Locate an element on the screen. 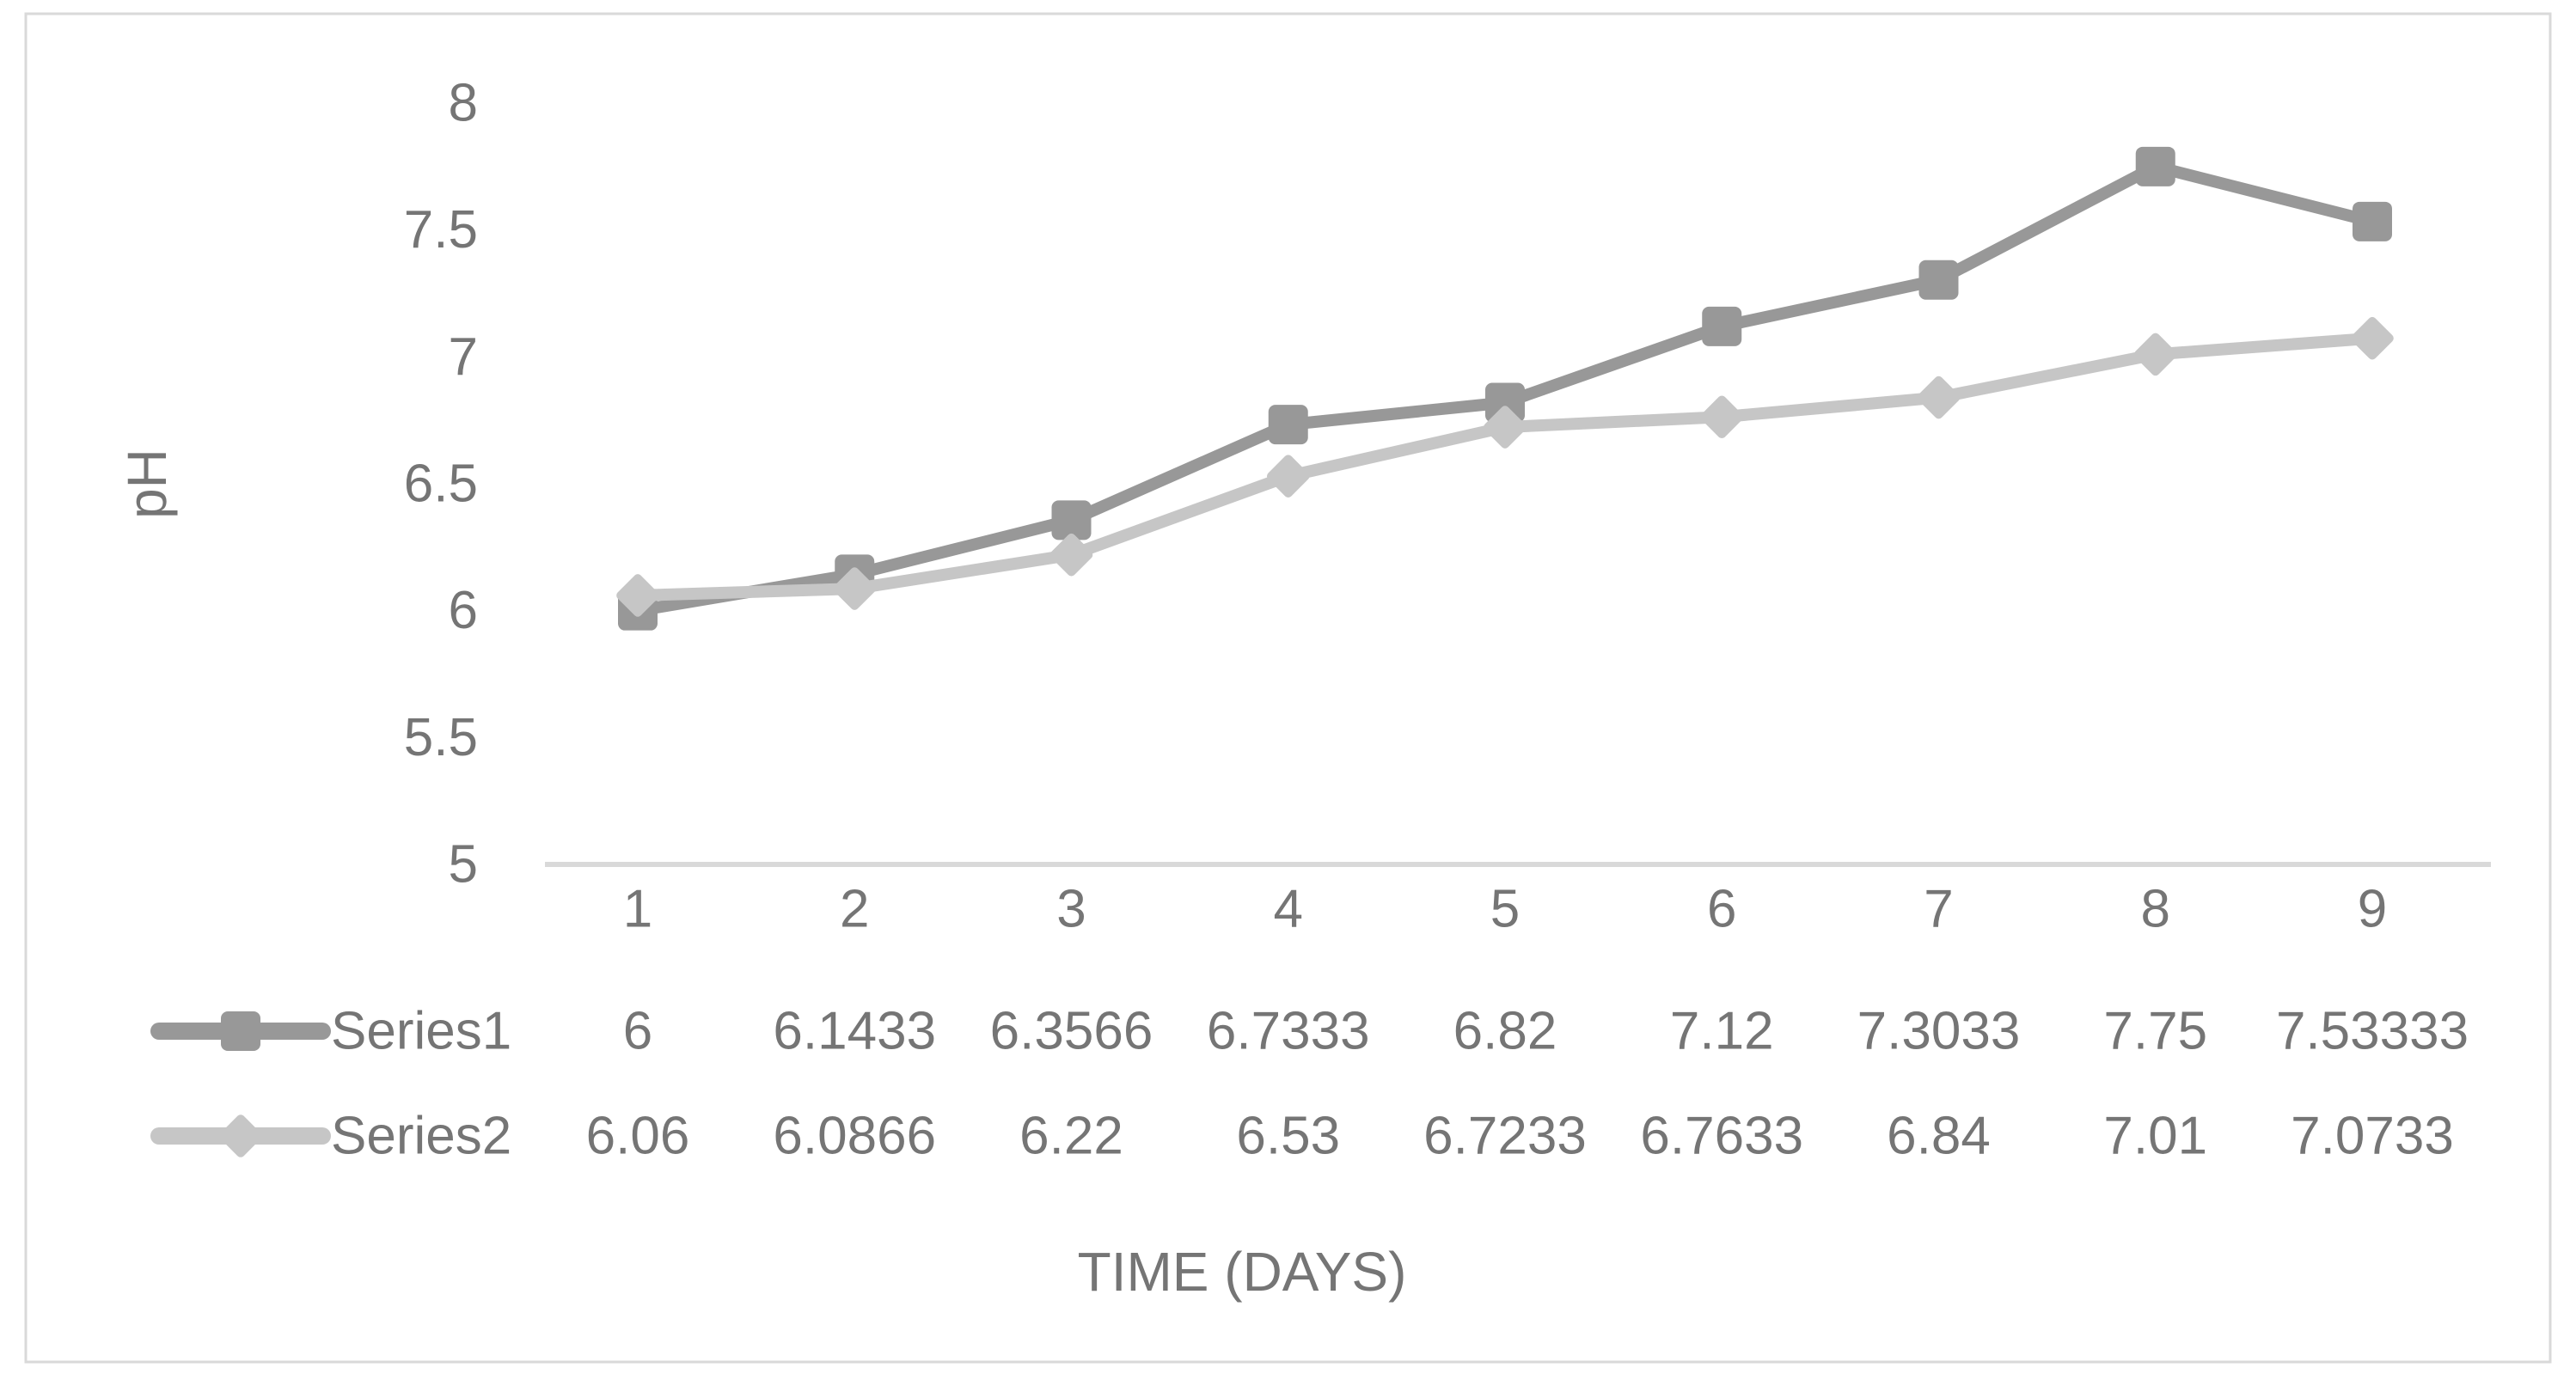 The width and height of the screenshot is (2576, 1380). legend-square-marker is located at coordinates (240, 1031).